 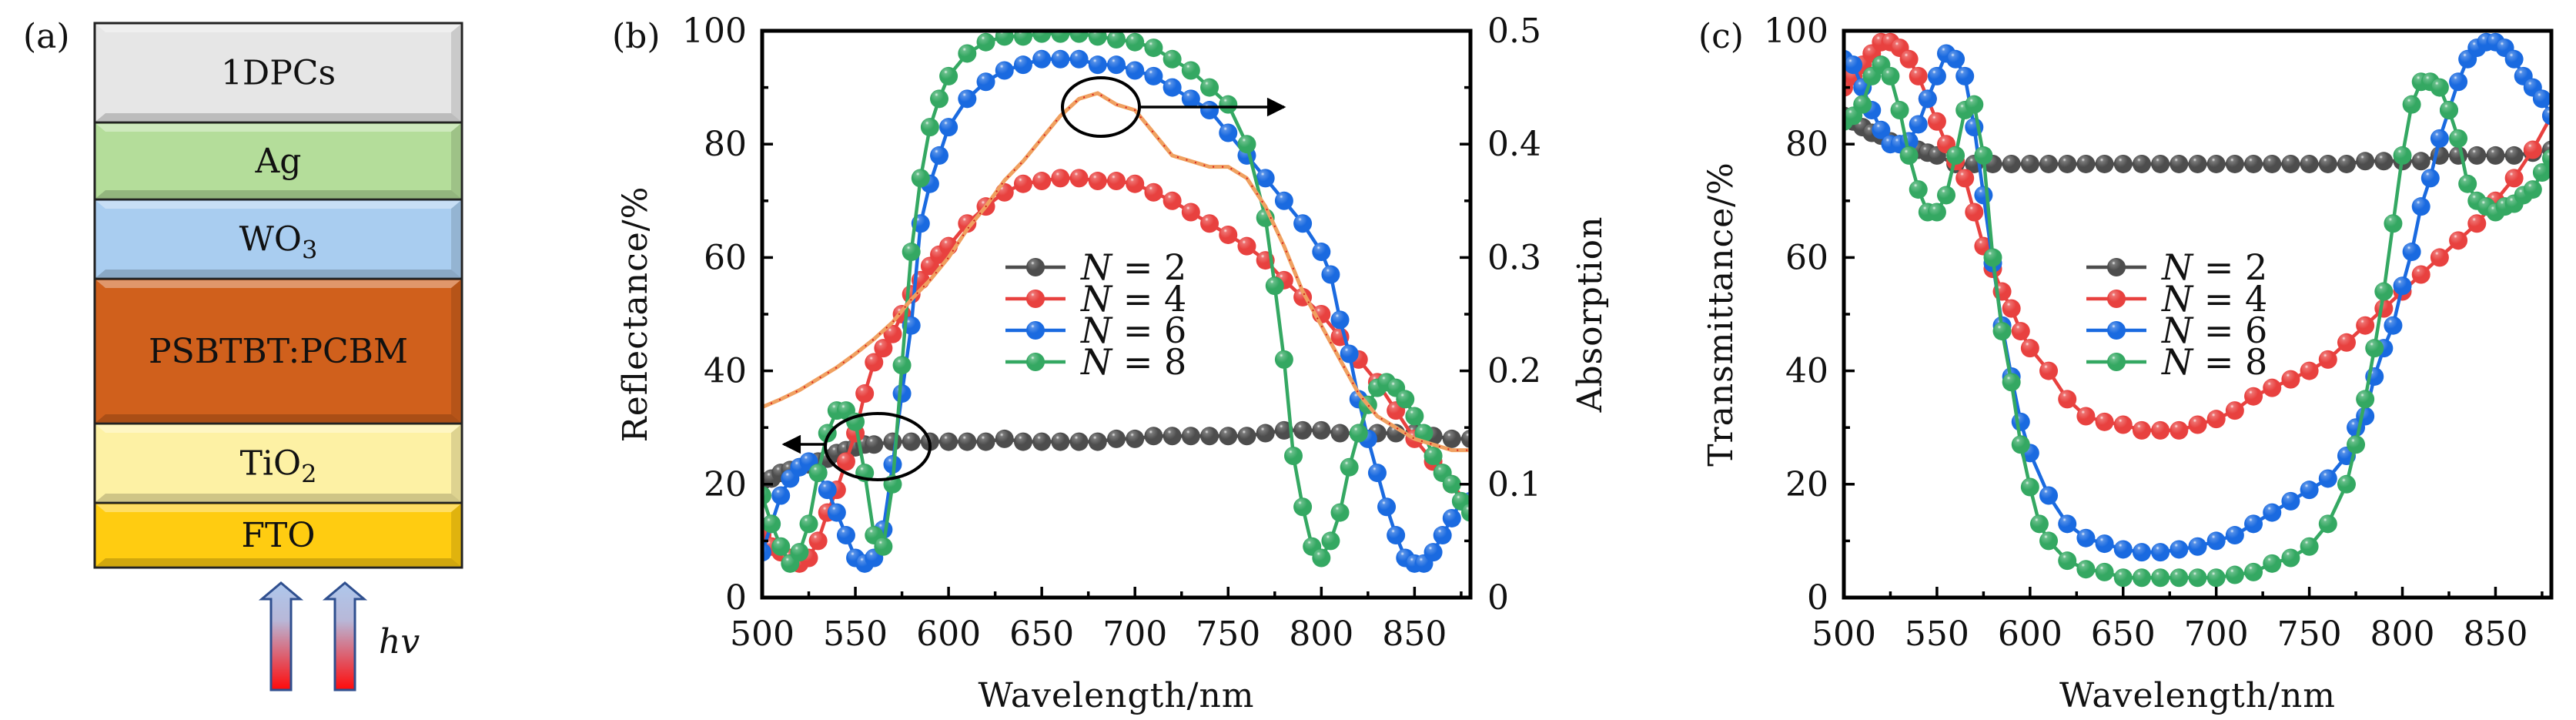 I want to click on x-tick-label: 800, so click(x=1321, y=634).